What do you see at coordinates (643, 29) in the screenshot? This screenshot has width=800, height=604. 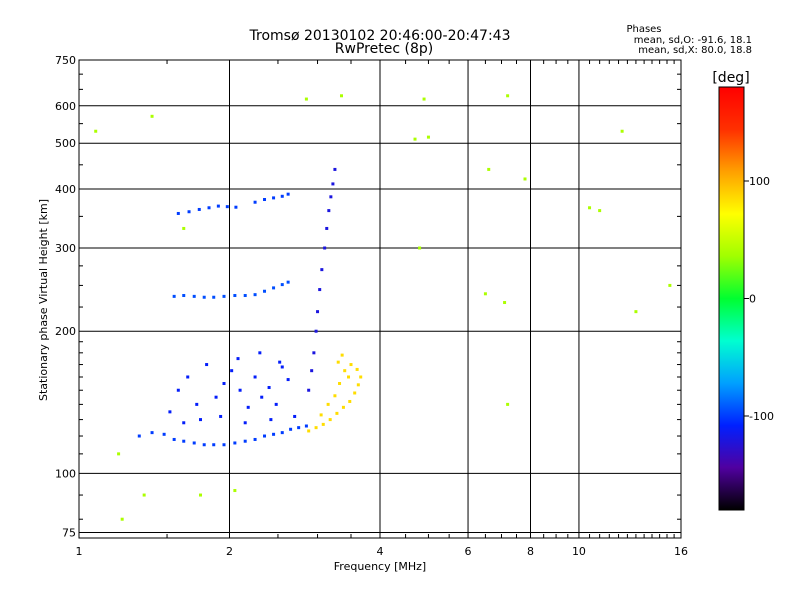 I see `stats-title: Phases` at bounding box center [643, 29].